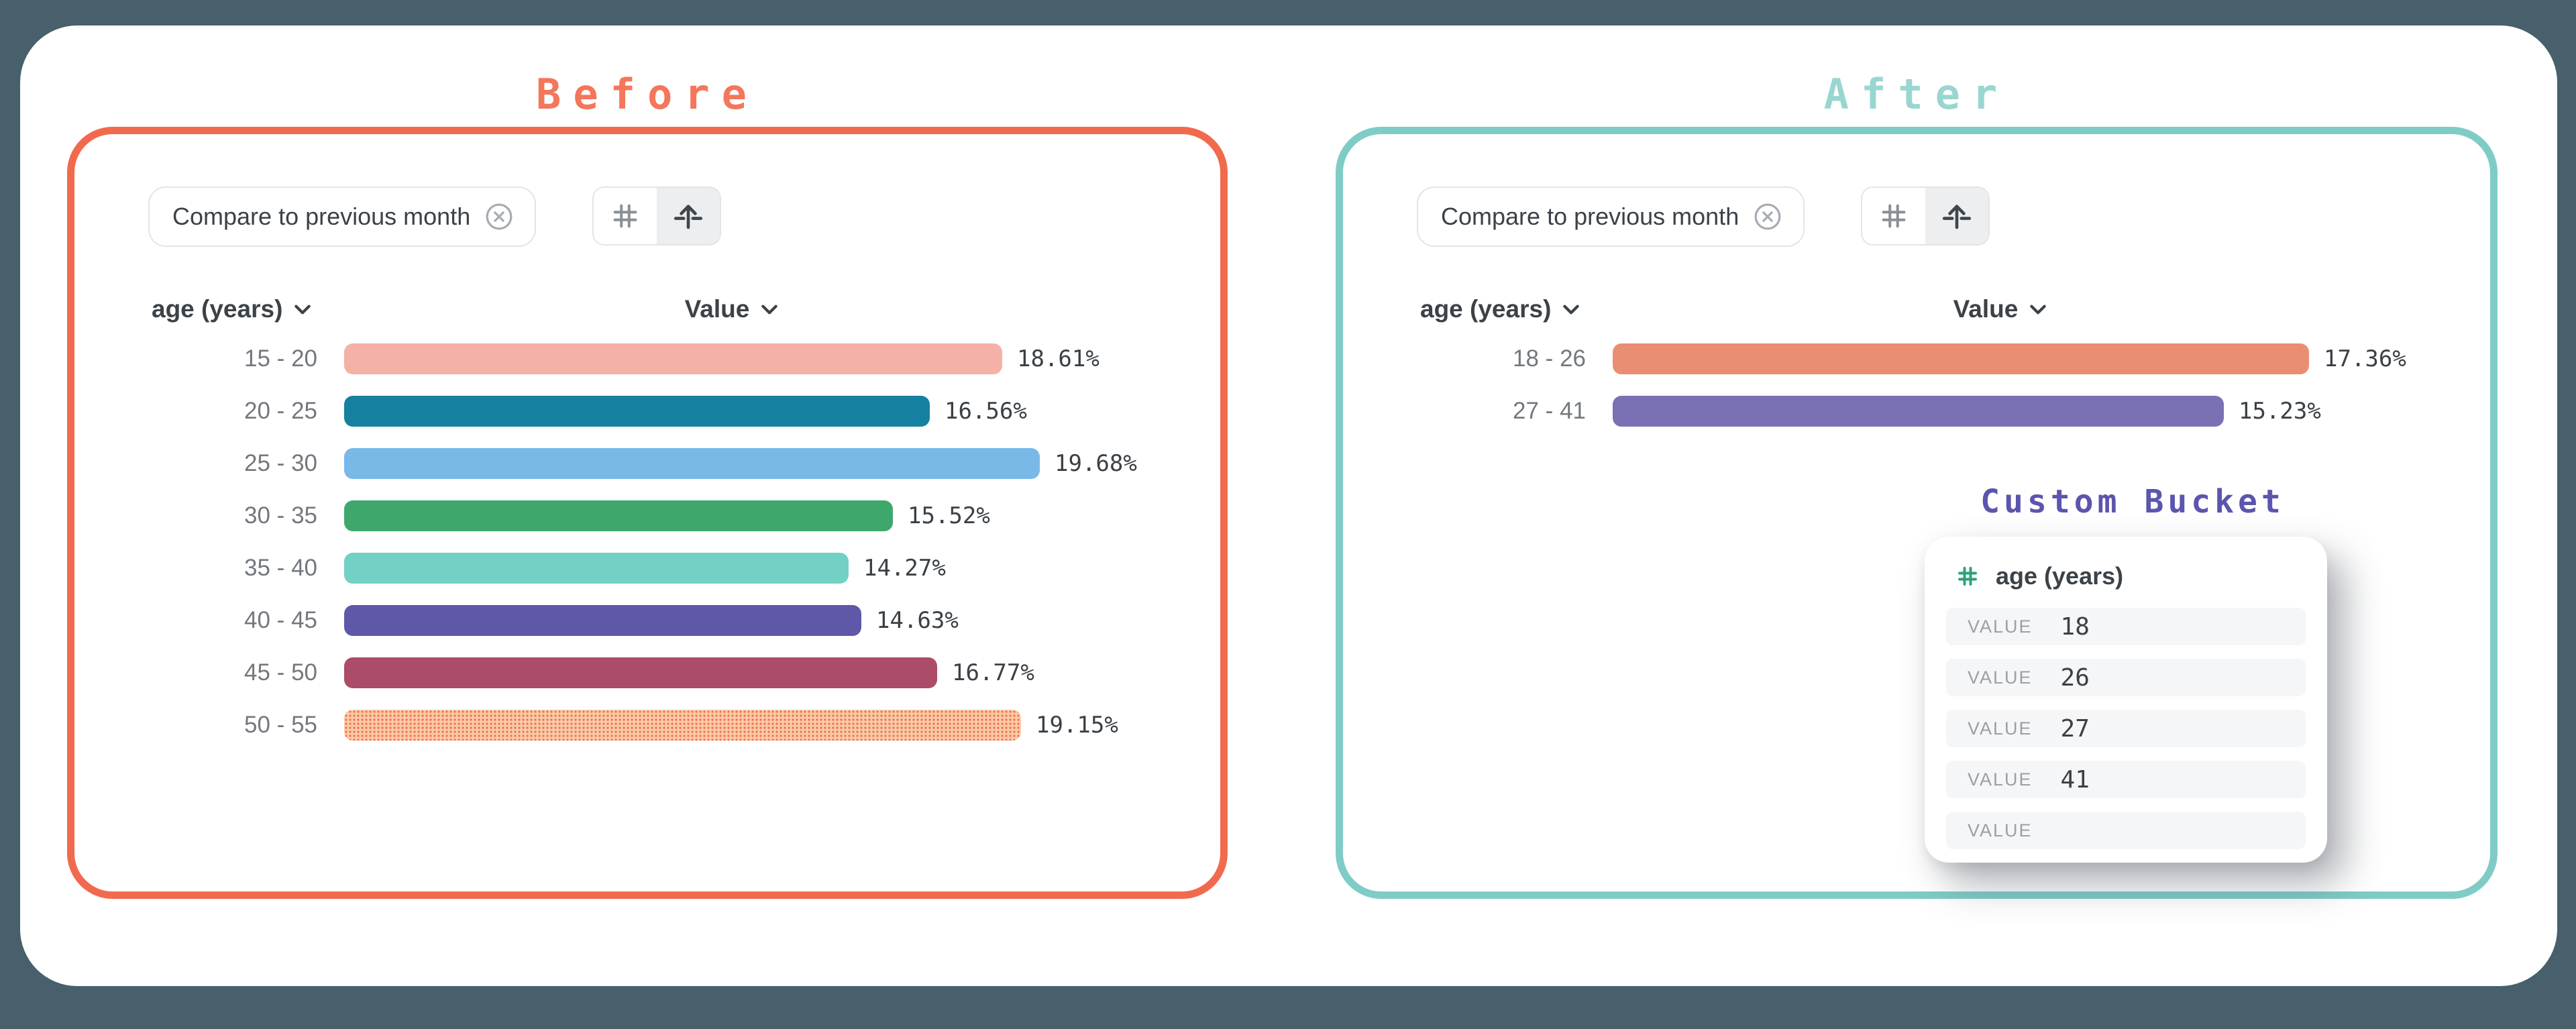 The image size is (2576, 1029). I want to click on chart-row: 20 - 25 16.56%, so click(647, 411).